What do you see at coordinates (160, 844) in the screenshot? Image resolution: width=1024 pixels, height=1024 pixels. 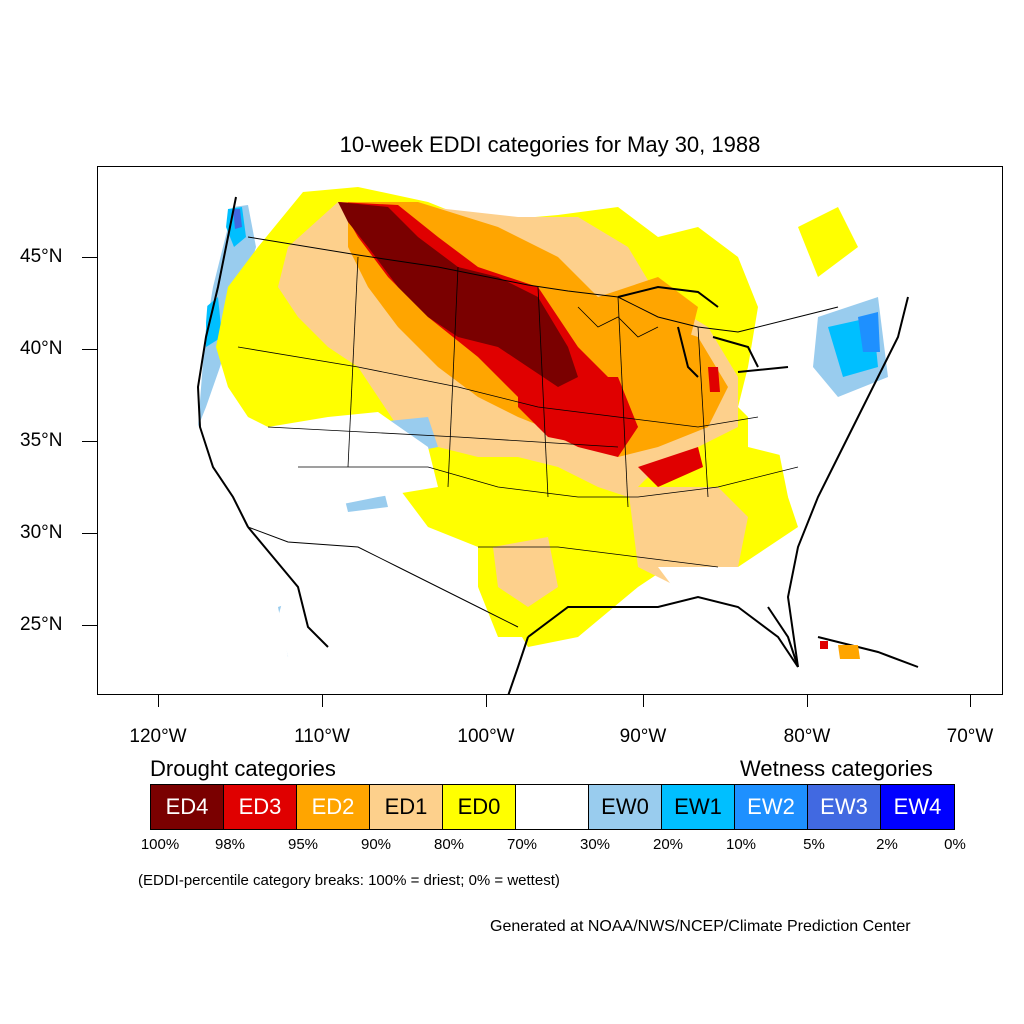 I see `pct-label: 100%` at bounding box center [160, 844].